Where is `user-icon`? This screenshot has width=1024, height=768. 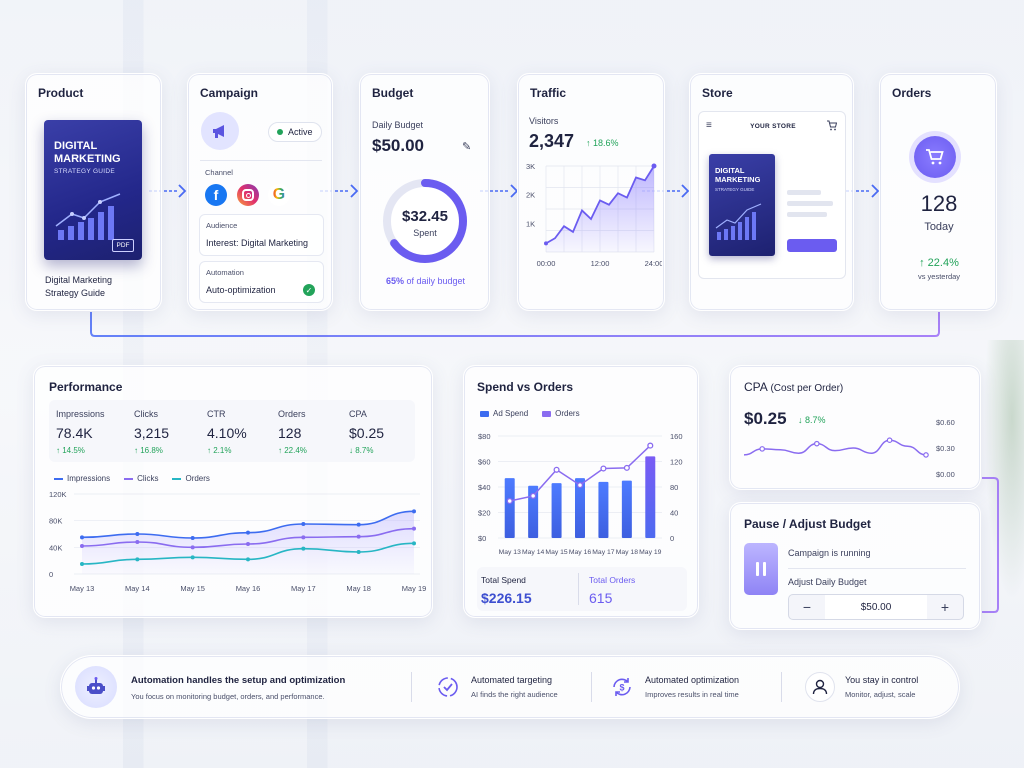 user-icon is located at coordinates (820, 687).